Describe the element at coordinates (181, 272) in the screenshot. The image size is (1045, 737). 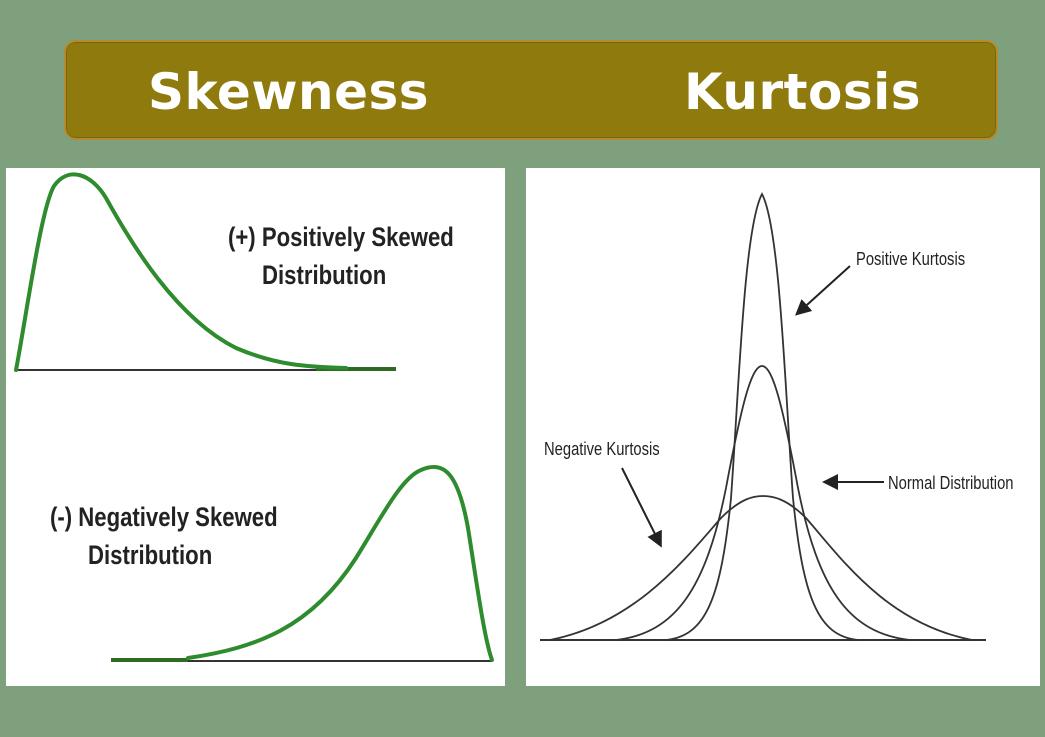
I see `positive-skew-curve` at that location.